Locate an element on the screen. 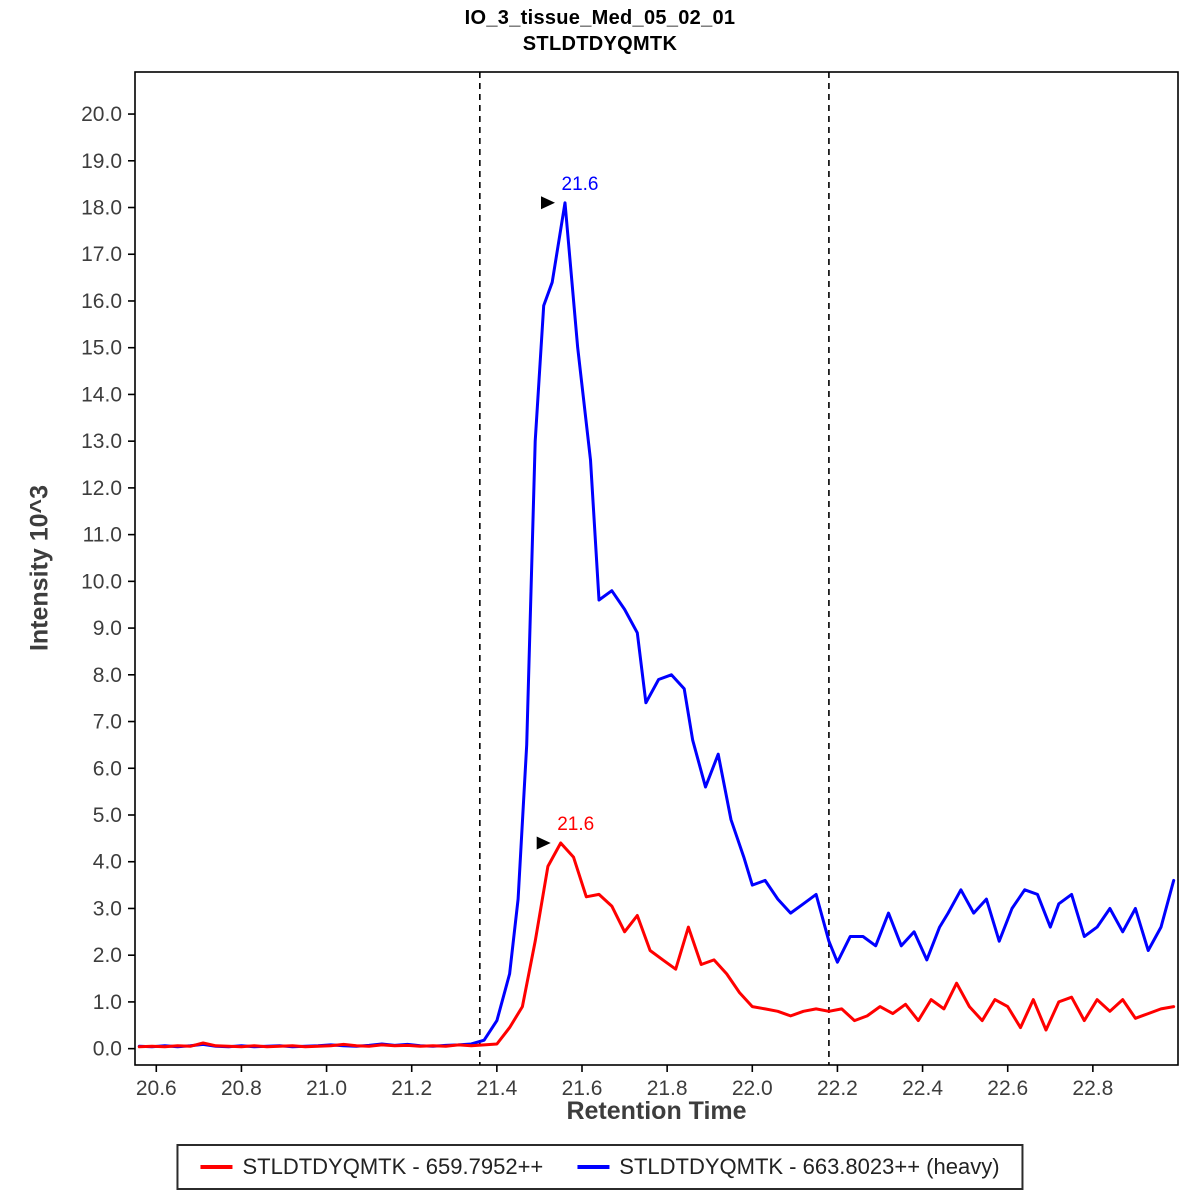 The width and height of the screenshot is (1200, 1200). y-tick-label: 4.0 is located at coordinates (107, 862).